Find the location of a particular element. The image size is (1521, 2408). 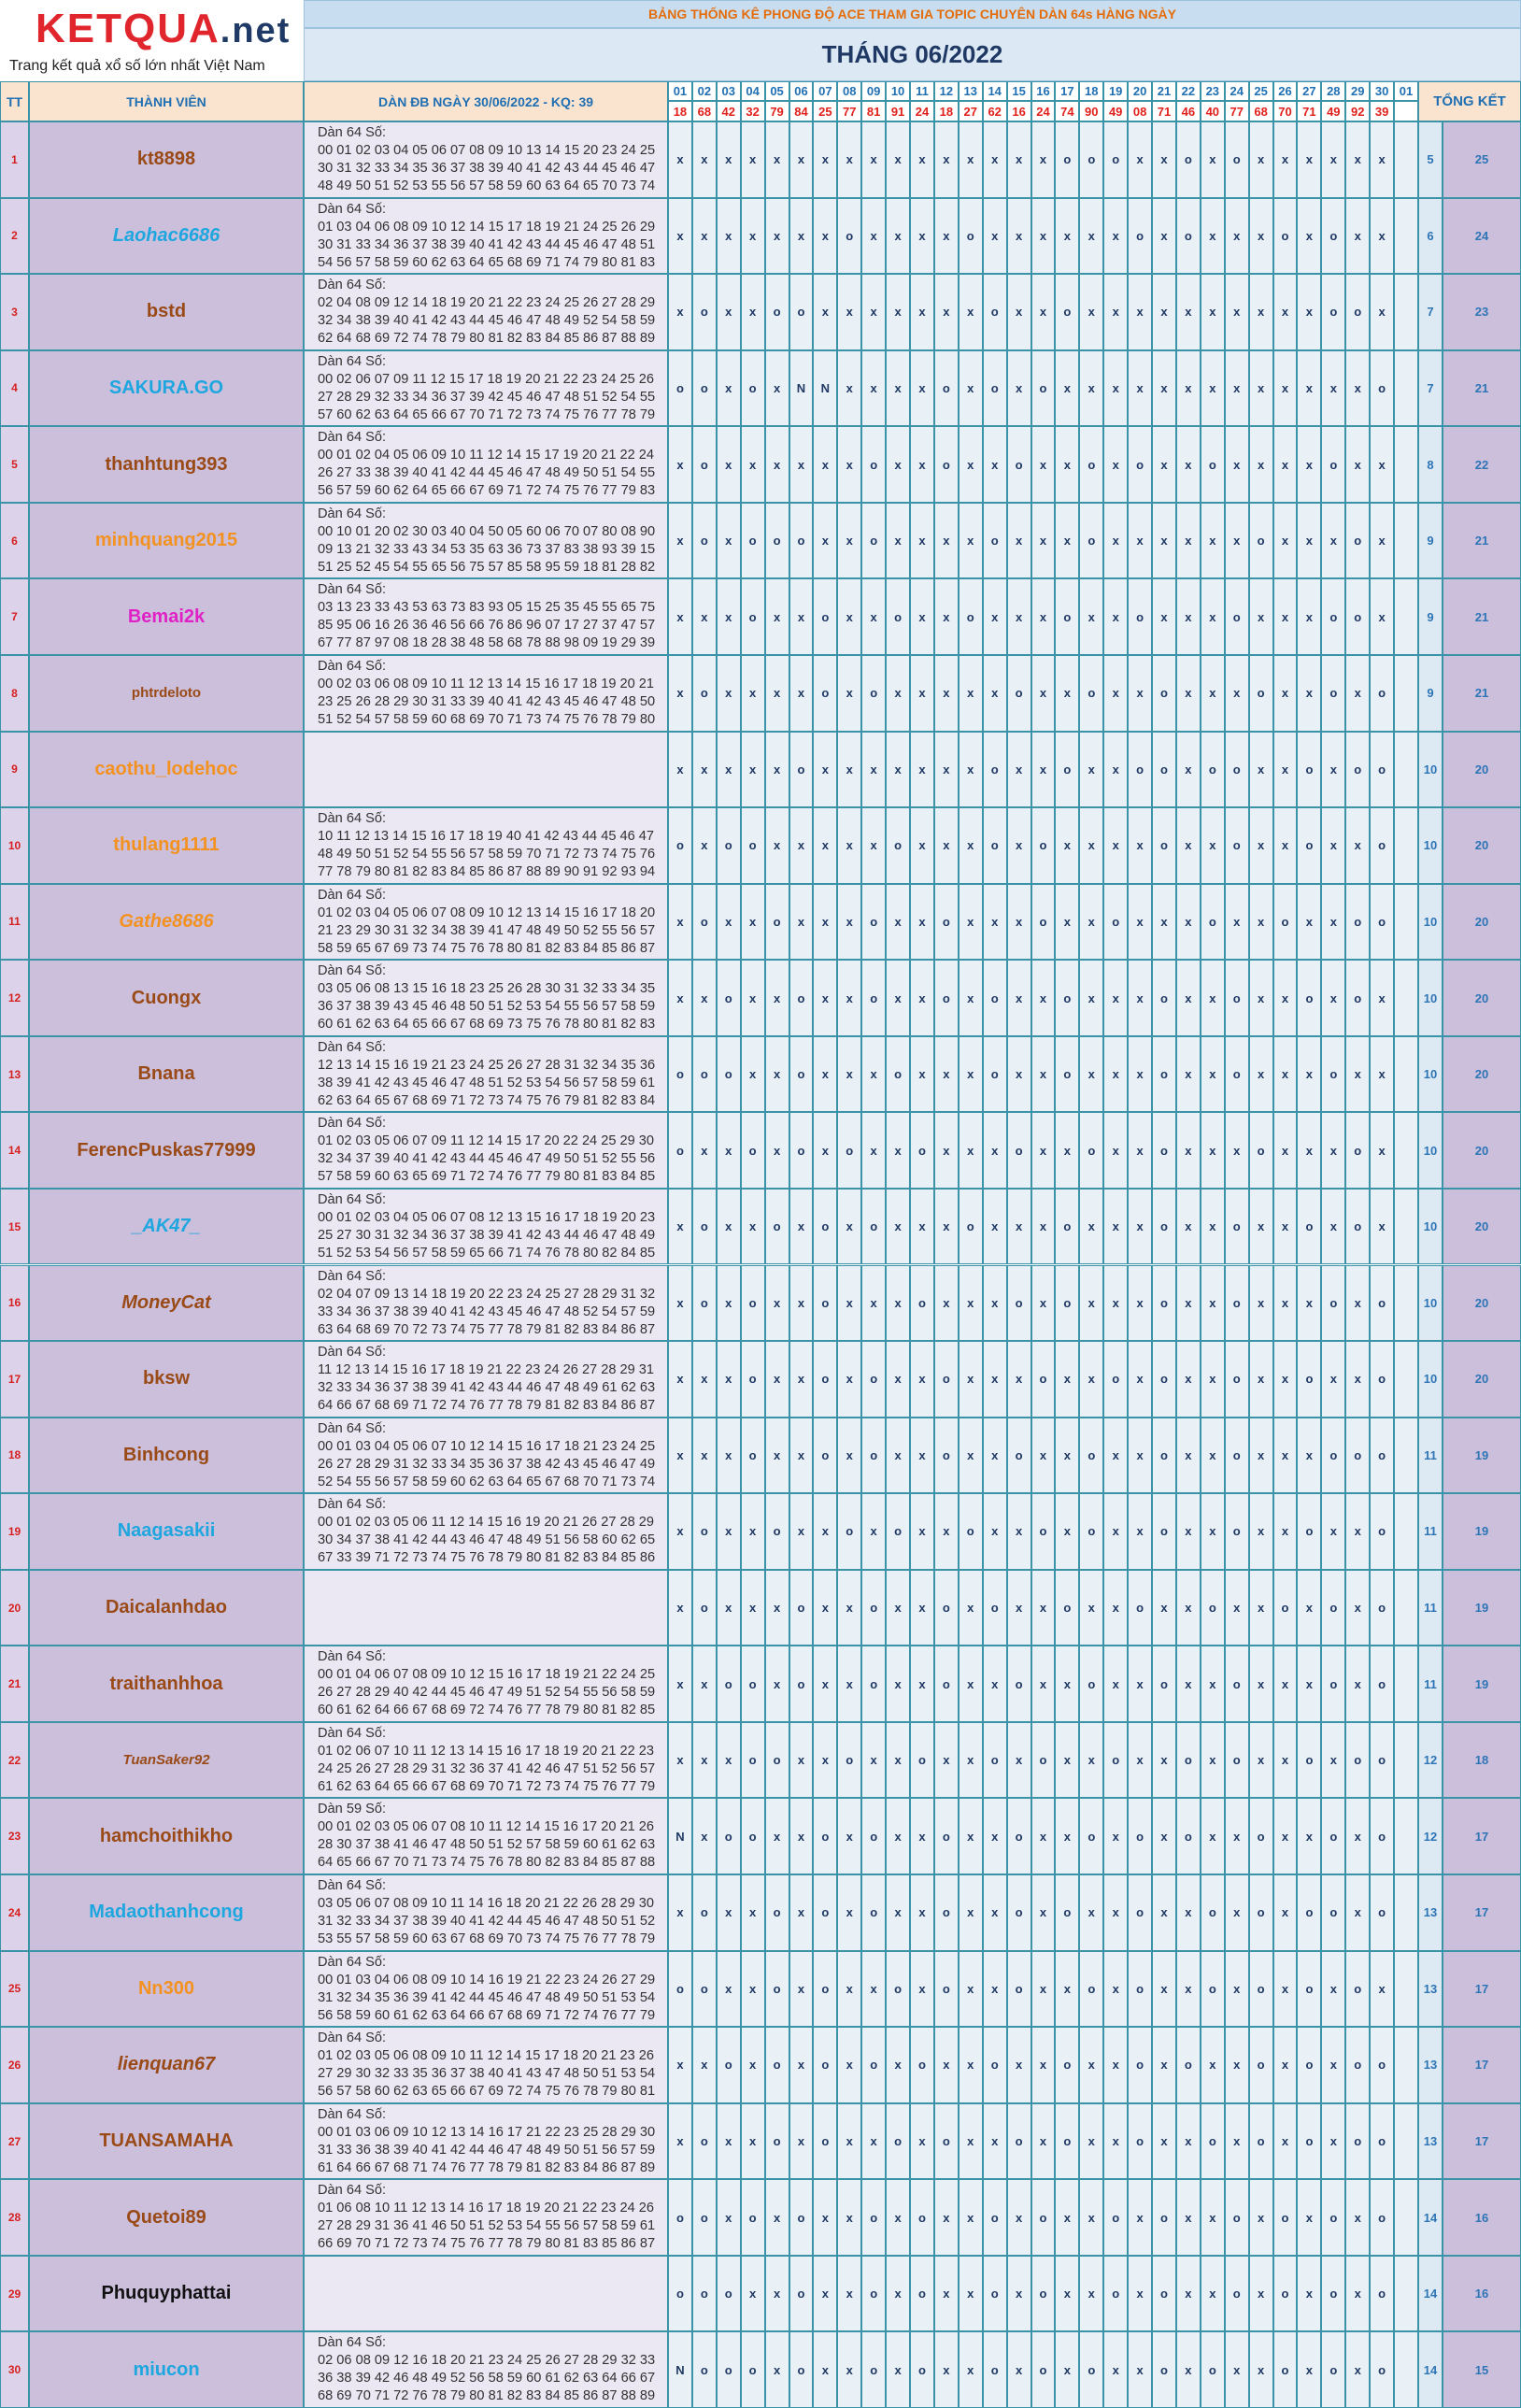

mark-cell: N is located at coordinates (801, 388).